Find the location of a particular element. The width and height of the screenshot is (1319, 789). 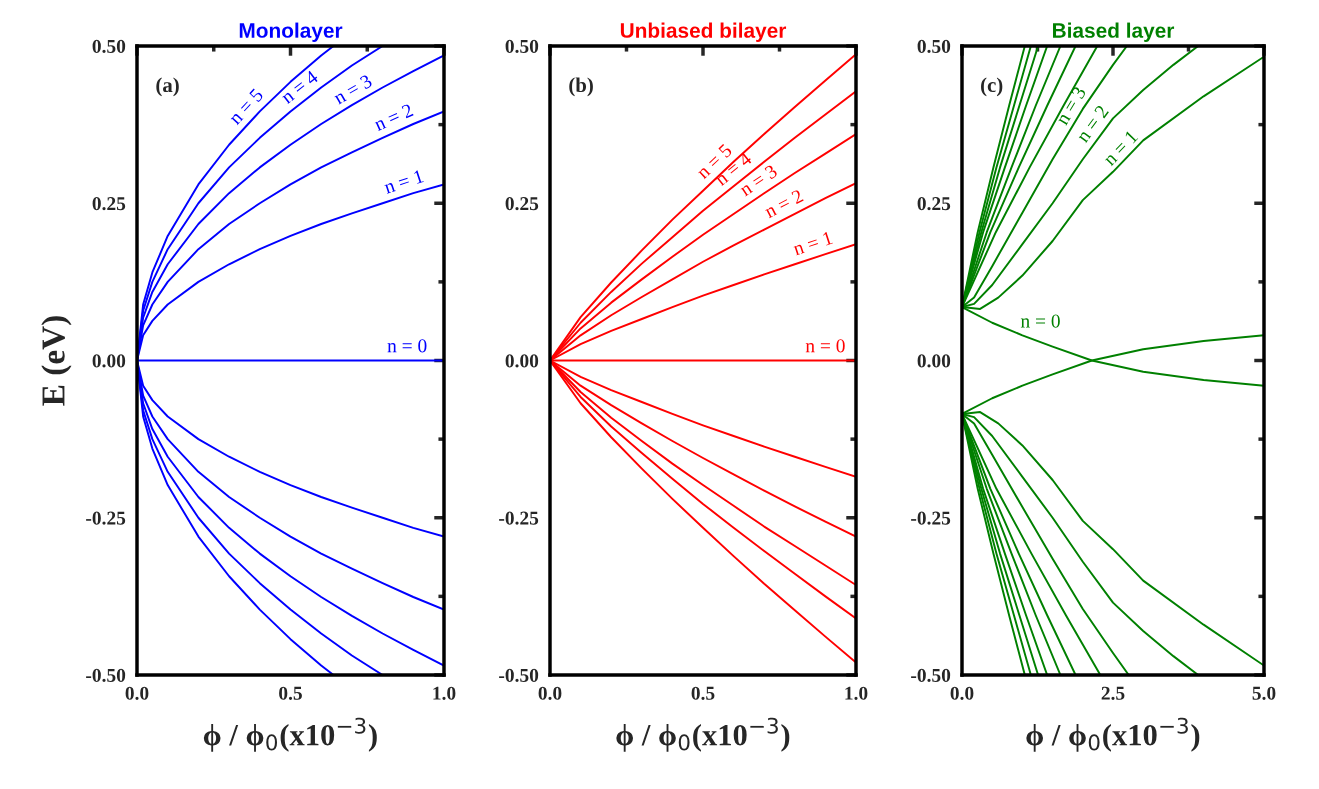

annotation: (c) is located at coordinates (992, 87).